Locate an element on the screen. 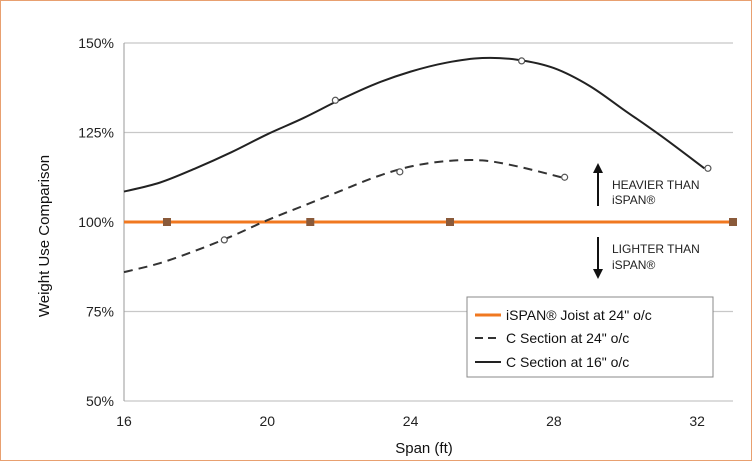 This screenshot has height=465, width=752. heavier-annotation: HEAVIER THAN iSPAN® is located at coordinates (646, 185).